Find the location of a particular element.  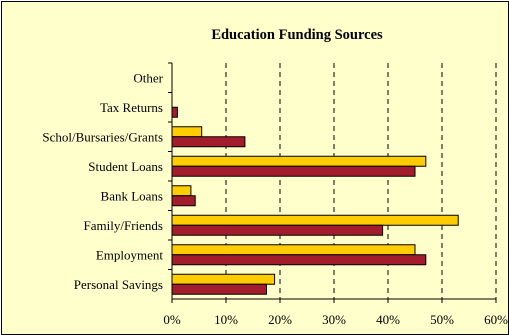

category-label: Bank Loans is located at coordinates (132, 195).